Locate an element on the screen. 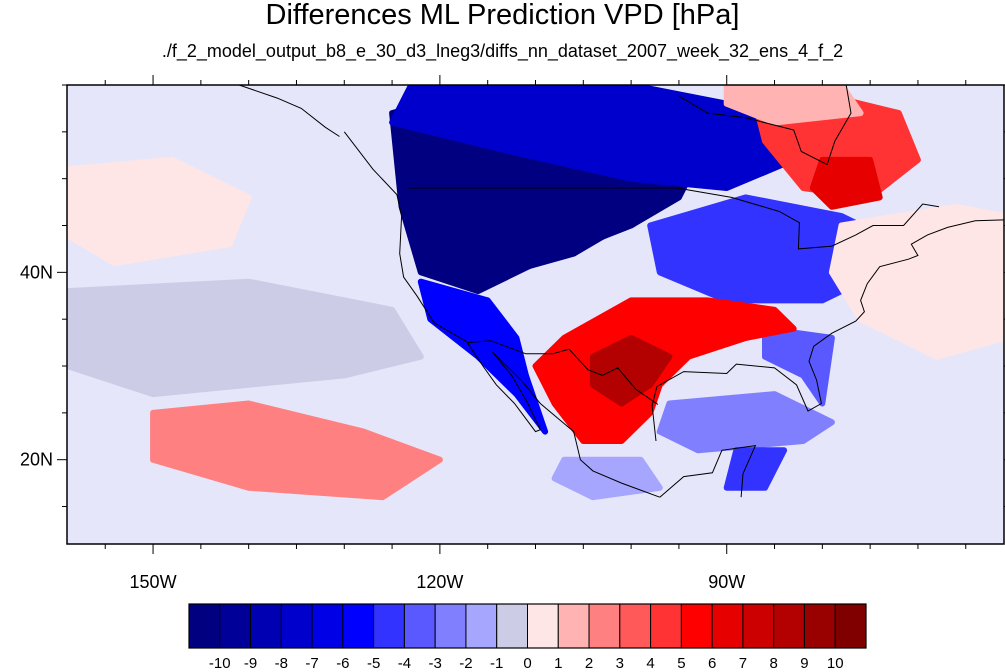  colorbar-level-label: 1 is located at coordinates (558, 663).